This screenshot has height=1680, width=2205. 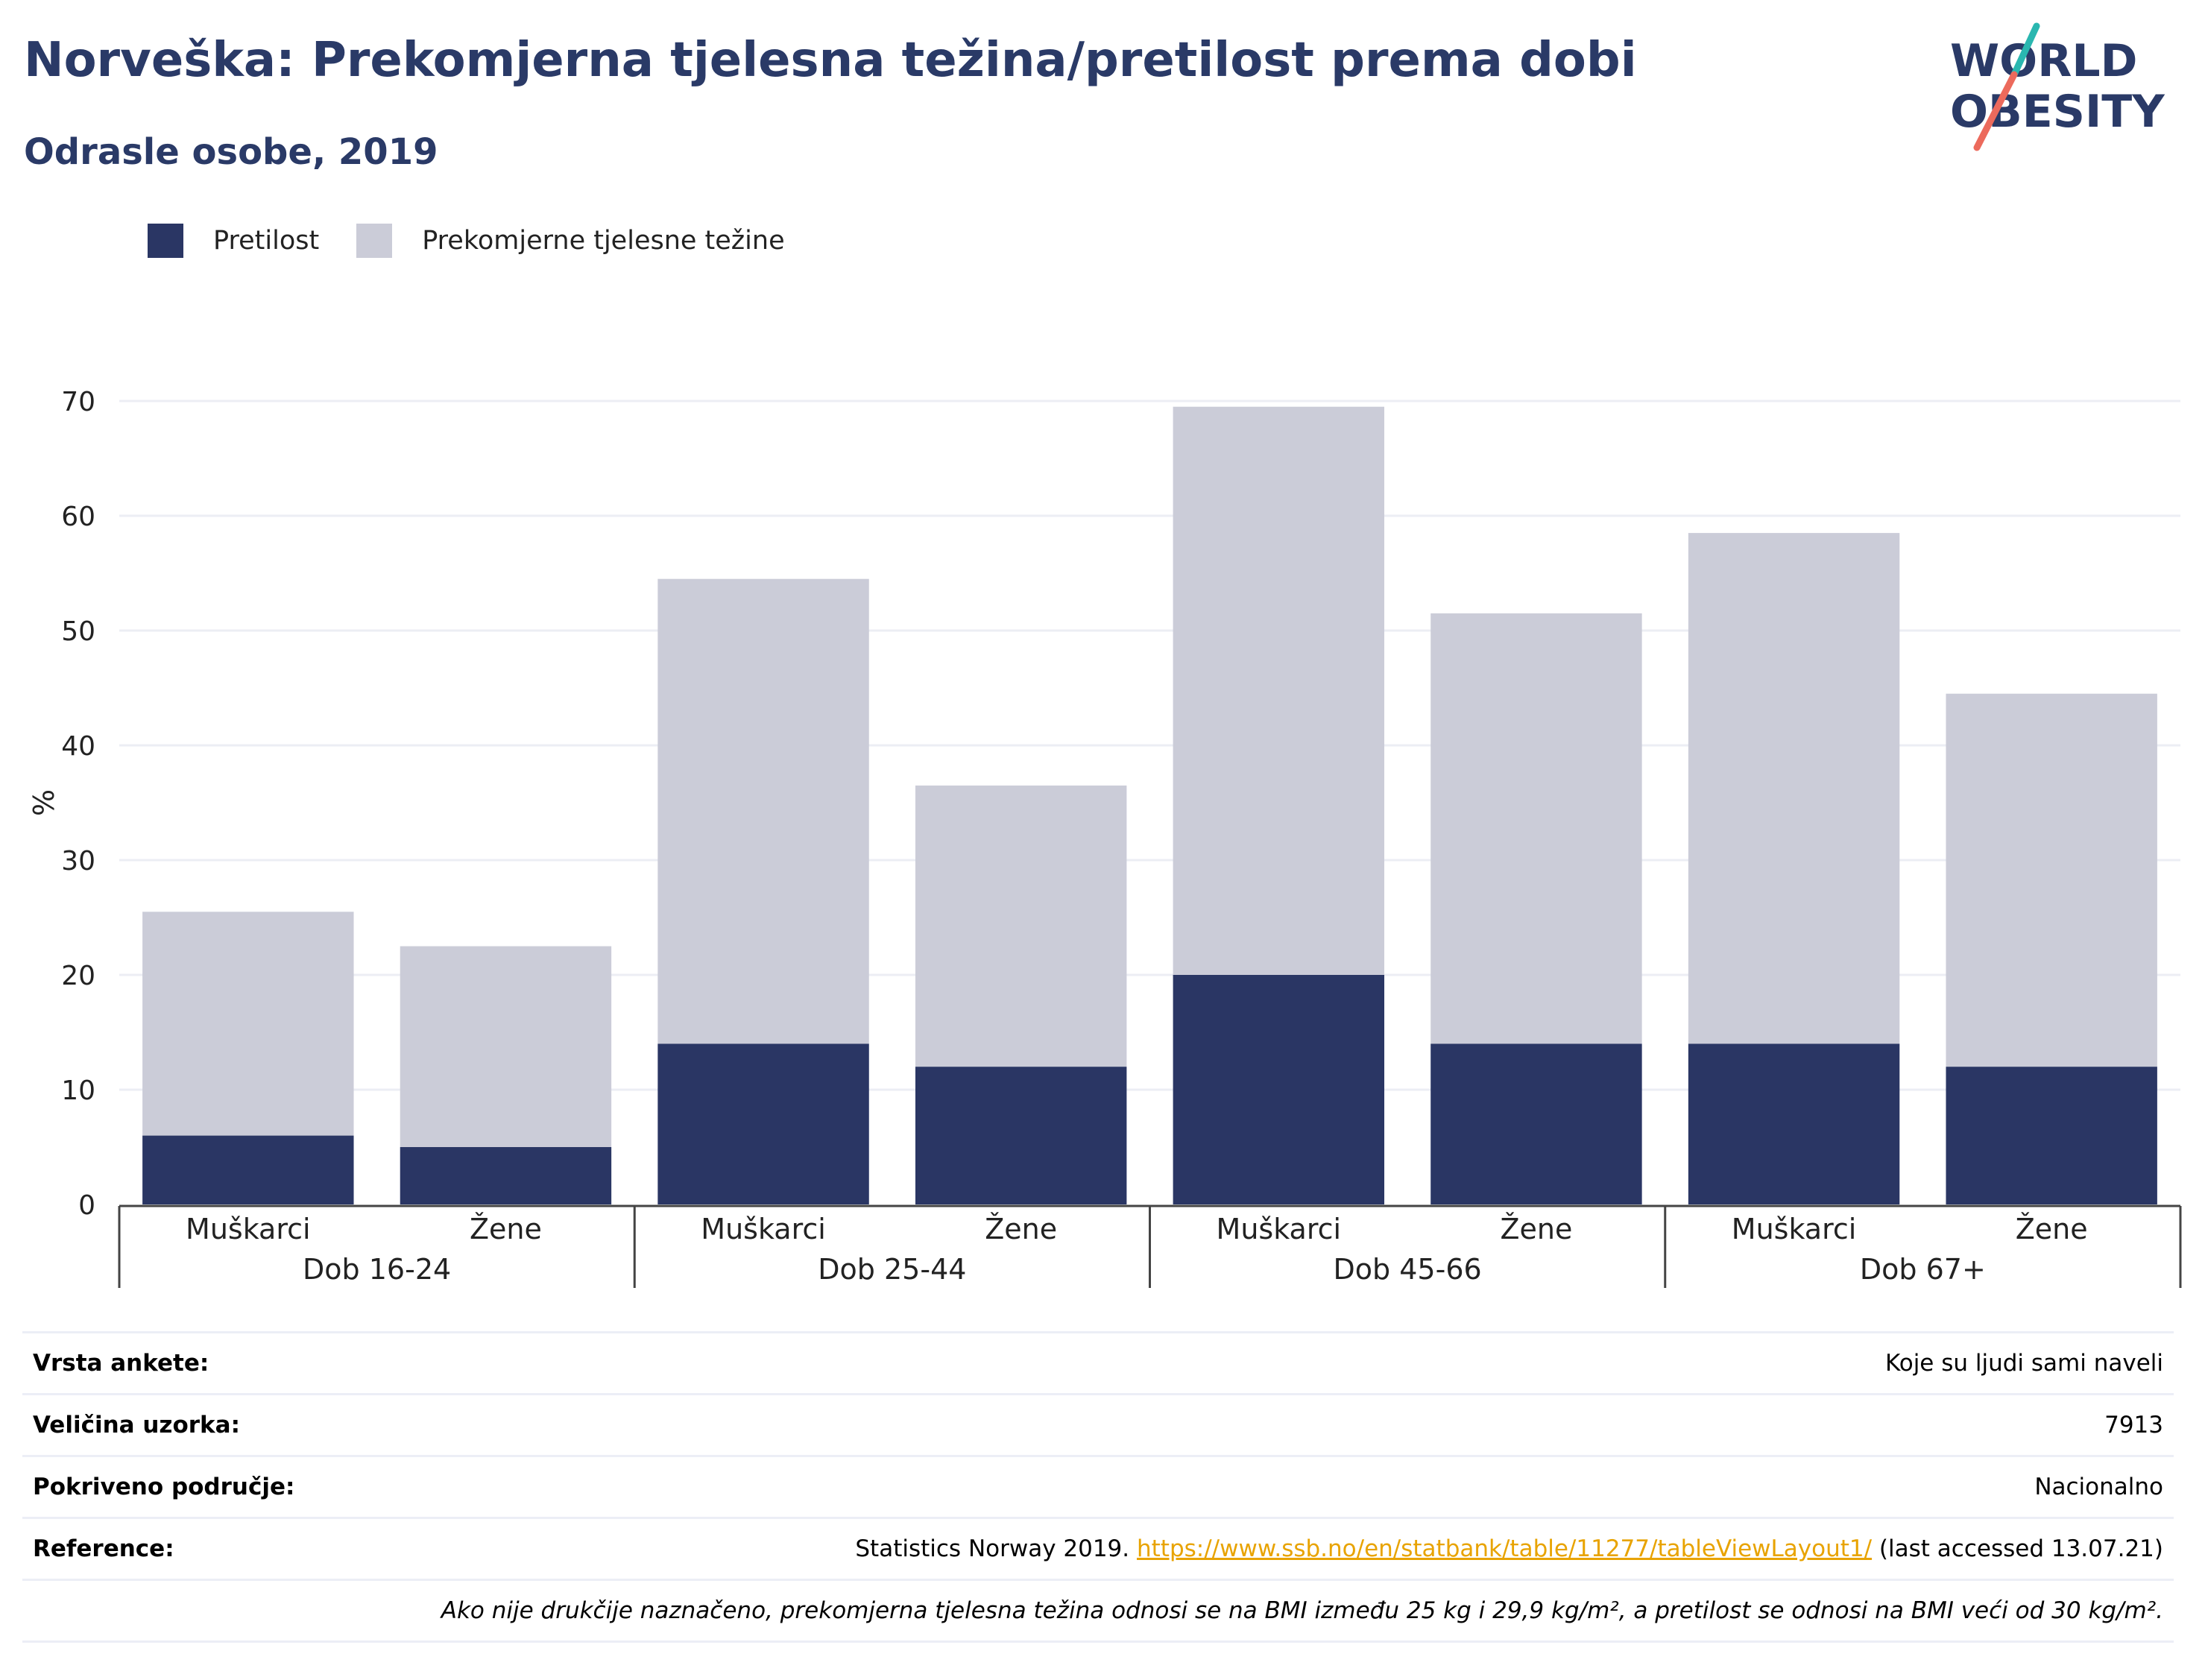 I want to click on meta-row-sample-size: Veličina uzorka: 7913, so click(x=1098, y=1426).